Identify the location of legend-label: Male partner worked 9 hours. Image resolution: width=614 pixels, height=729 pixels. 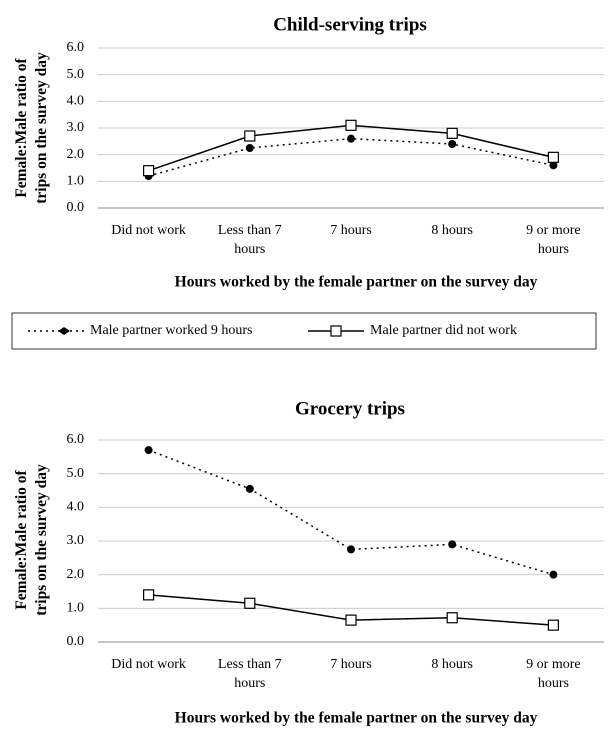
(171, 330).